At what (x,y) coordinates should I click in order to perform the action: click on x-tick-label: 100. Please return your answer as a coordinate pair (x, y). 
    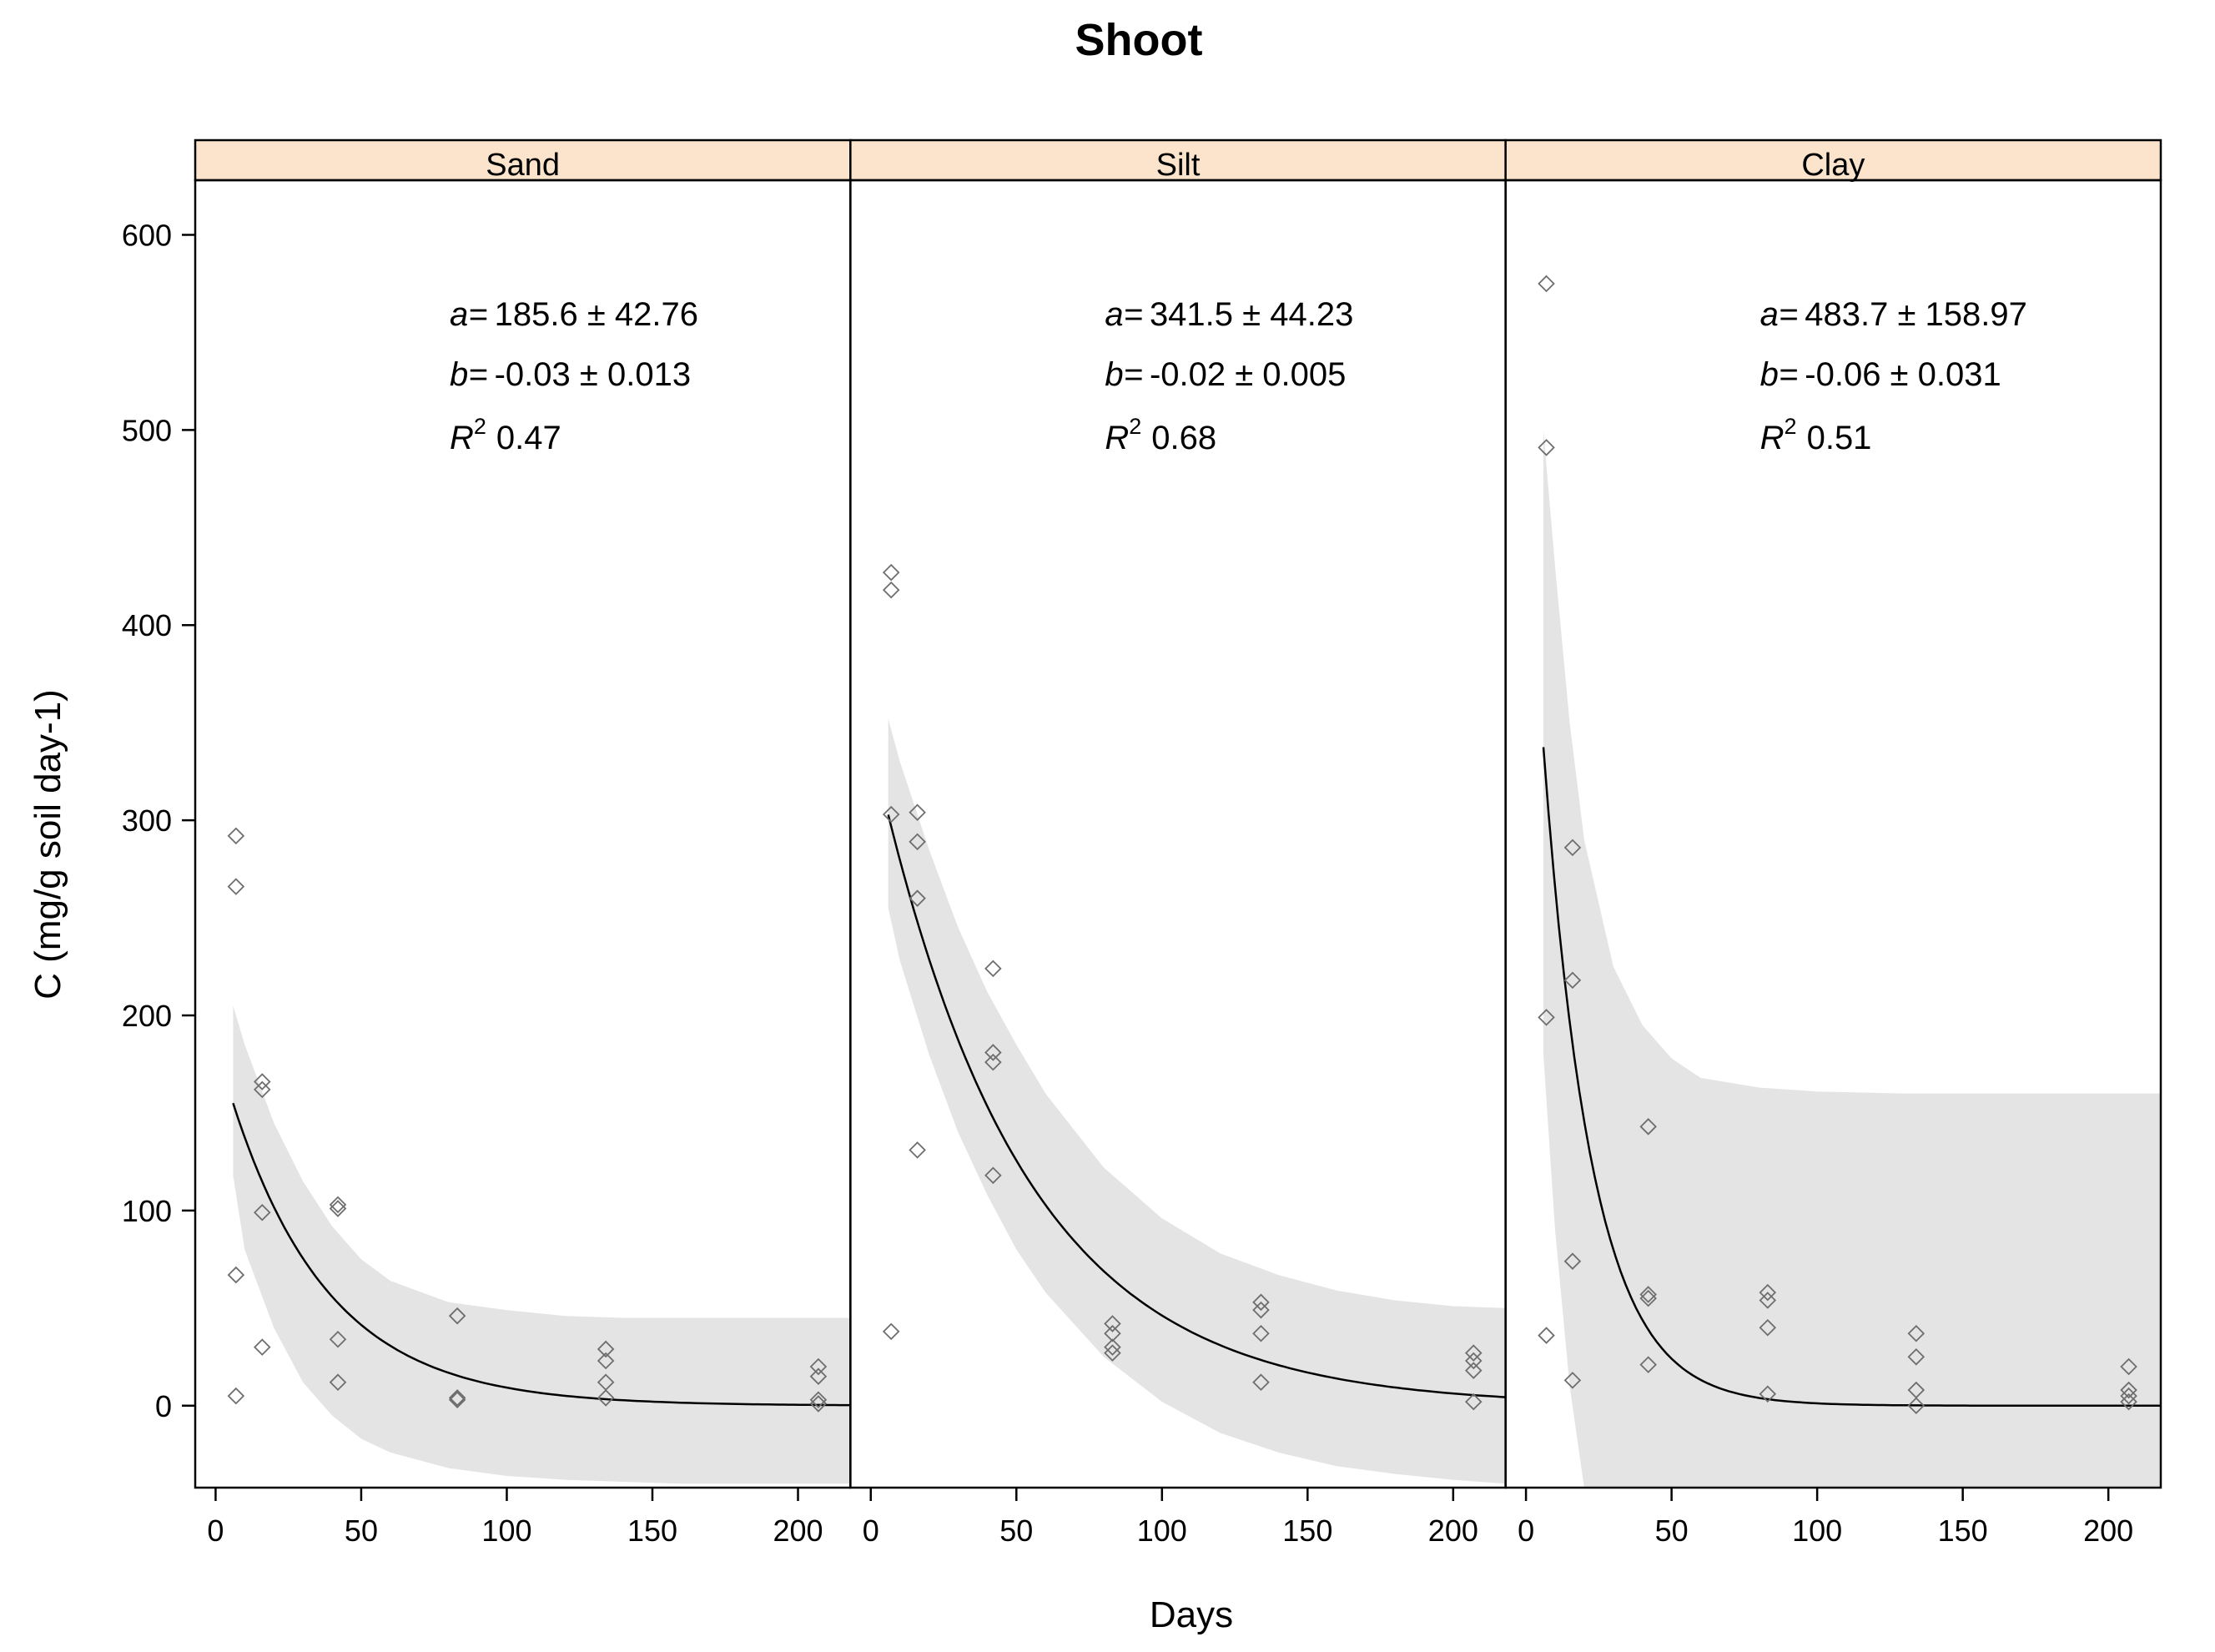
    Looking at the image, I should click on (506, 1531).